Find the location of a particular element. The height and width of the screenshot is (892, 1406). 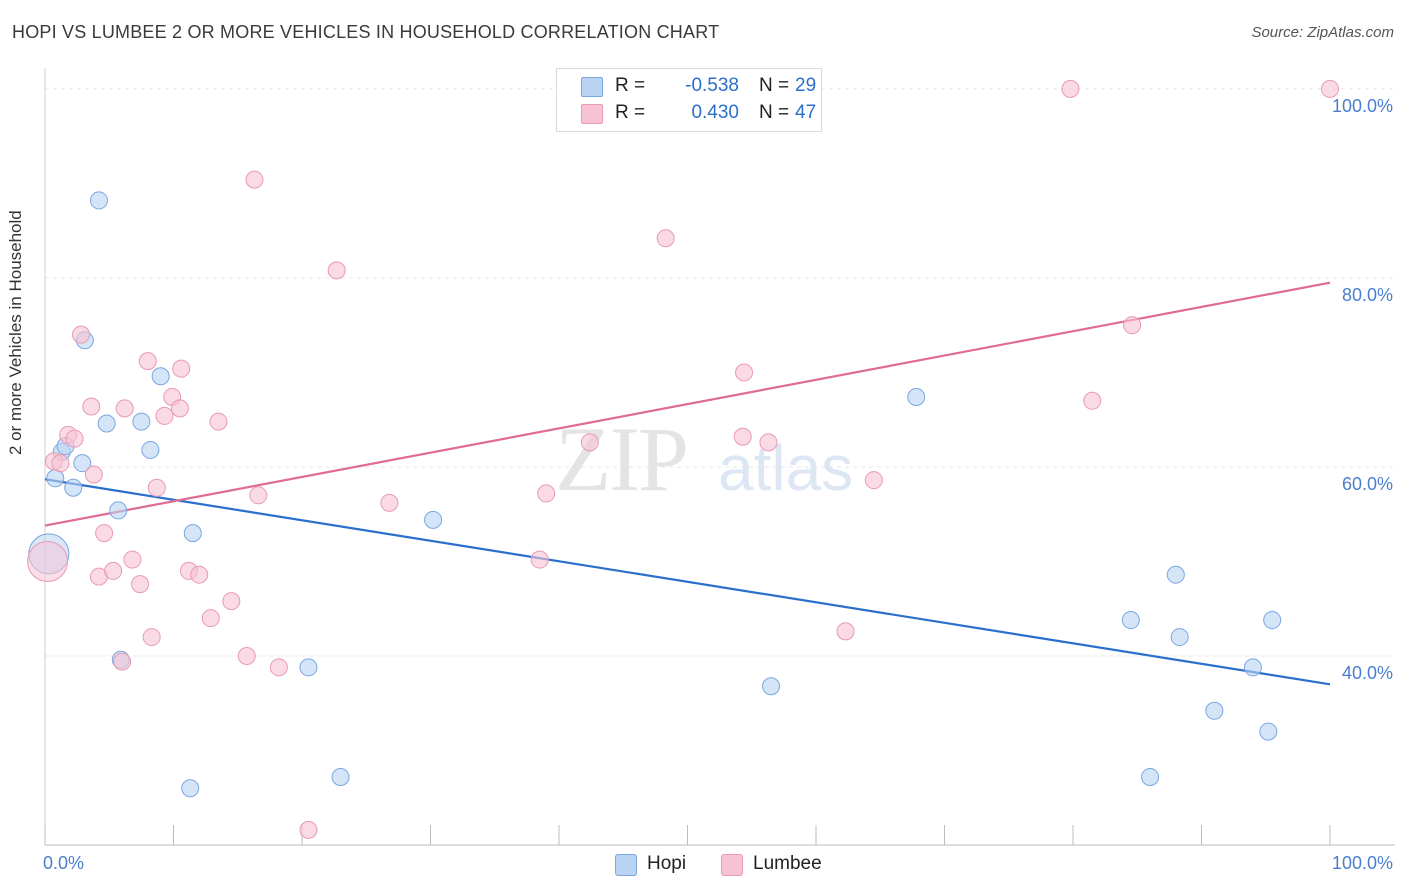

hopi-swatch is located at coordinates (592, 87).